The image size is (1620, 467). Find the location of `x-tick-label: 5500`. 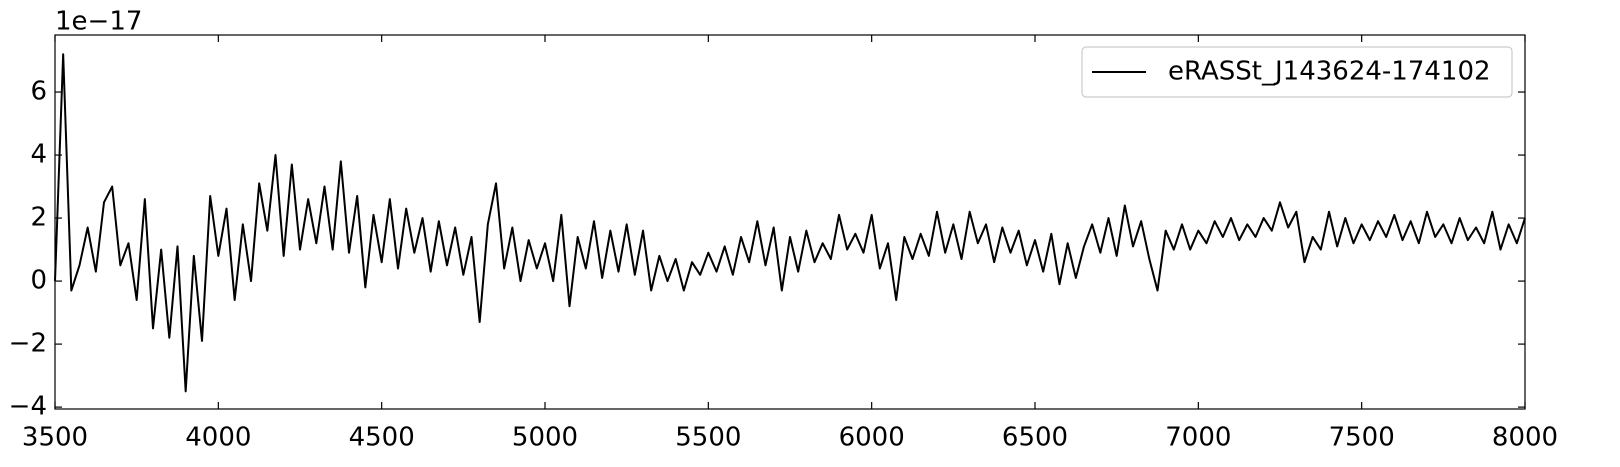

x-tick-label: 5500 is located at coordinates (708, 438).